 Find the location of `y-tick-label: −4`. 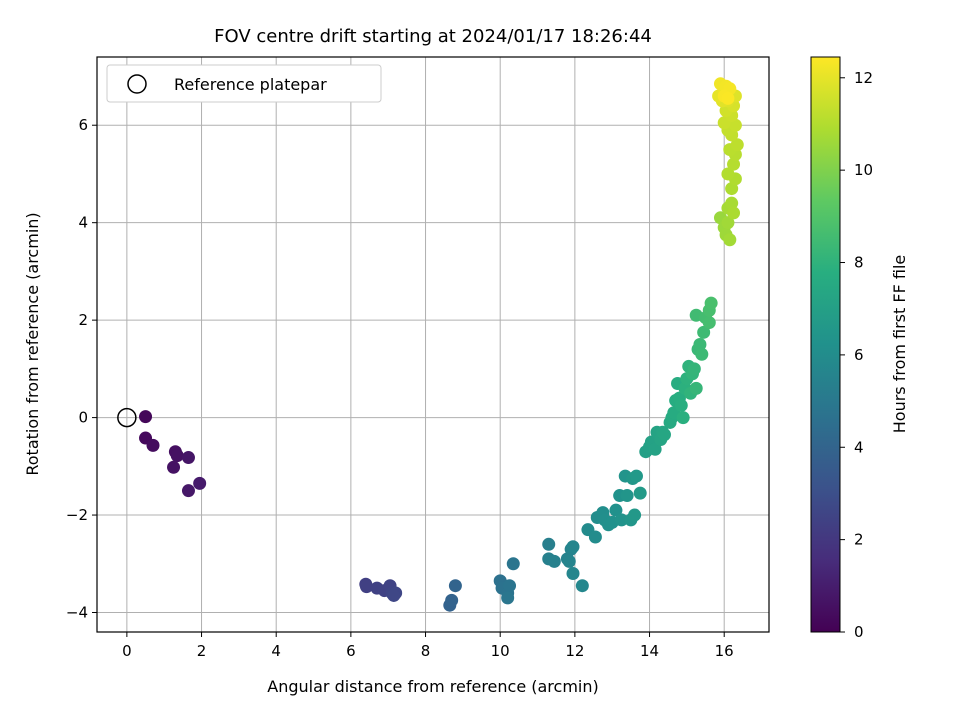

y-tick-label: −4 is located at coordinates (77, 613).